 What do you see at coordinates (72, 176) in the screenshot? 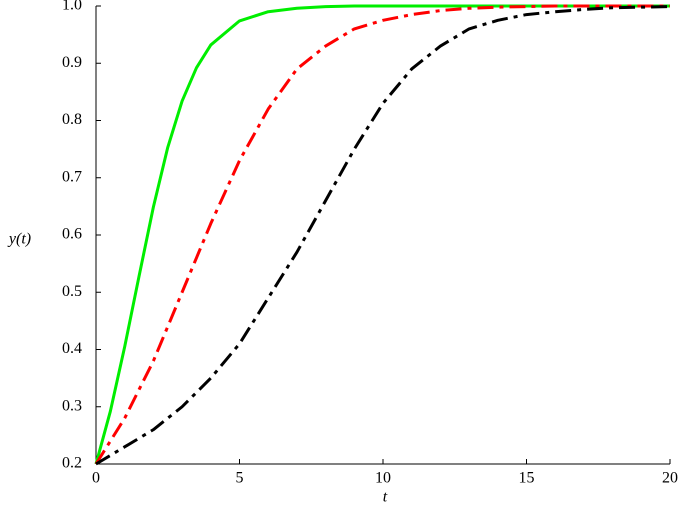
I see `y-tick-label: 0.7` at bounding box center [72, 176].